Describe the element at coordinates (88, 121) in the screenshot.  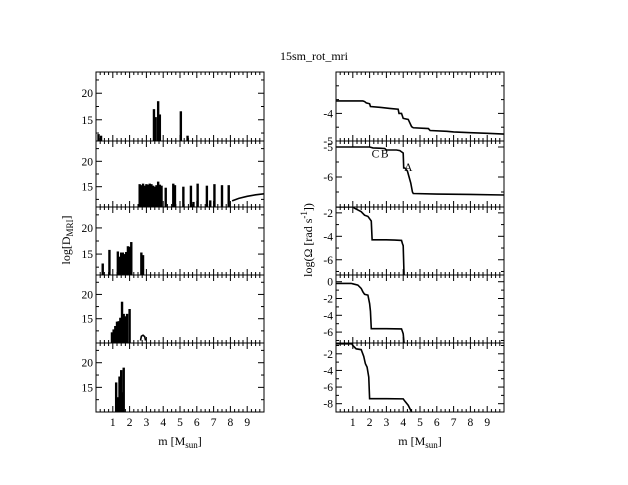
I see `ytick-label-left-1: 15` at that location.